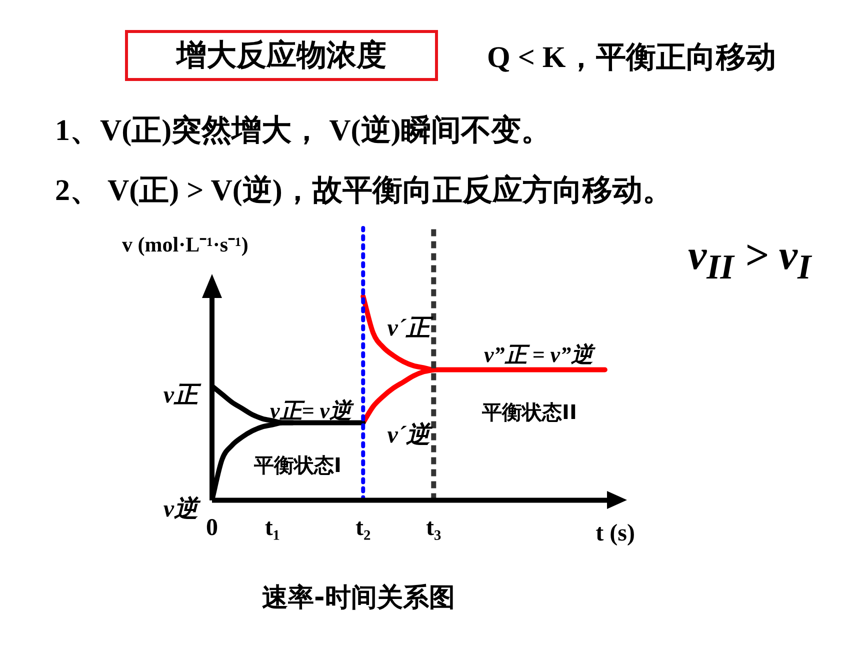  Describe the element at coordinates (212, 527) in the screenshot. I see `x-tick-label: 0` at that location.